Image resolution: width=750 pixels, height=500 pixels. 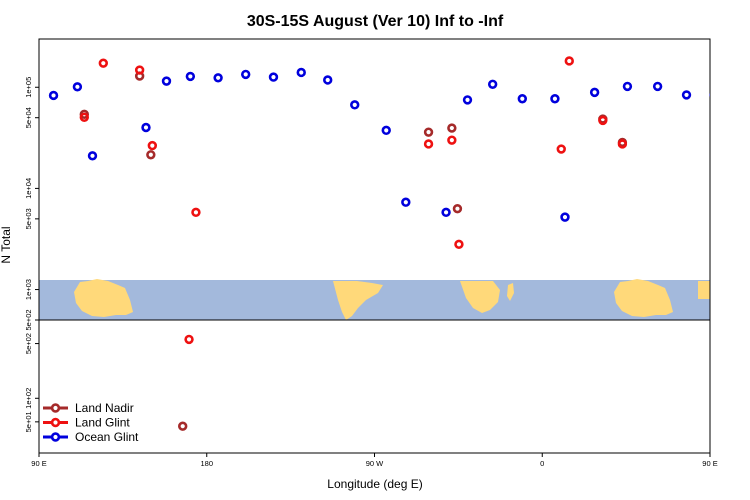 I want to click on y-tick-label: 5e+03, so click(x=28, y=218).